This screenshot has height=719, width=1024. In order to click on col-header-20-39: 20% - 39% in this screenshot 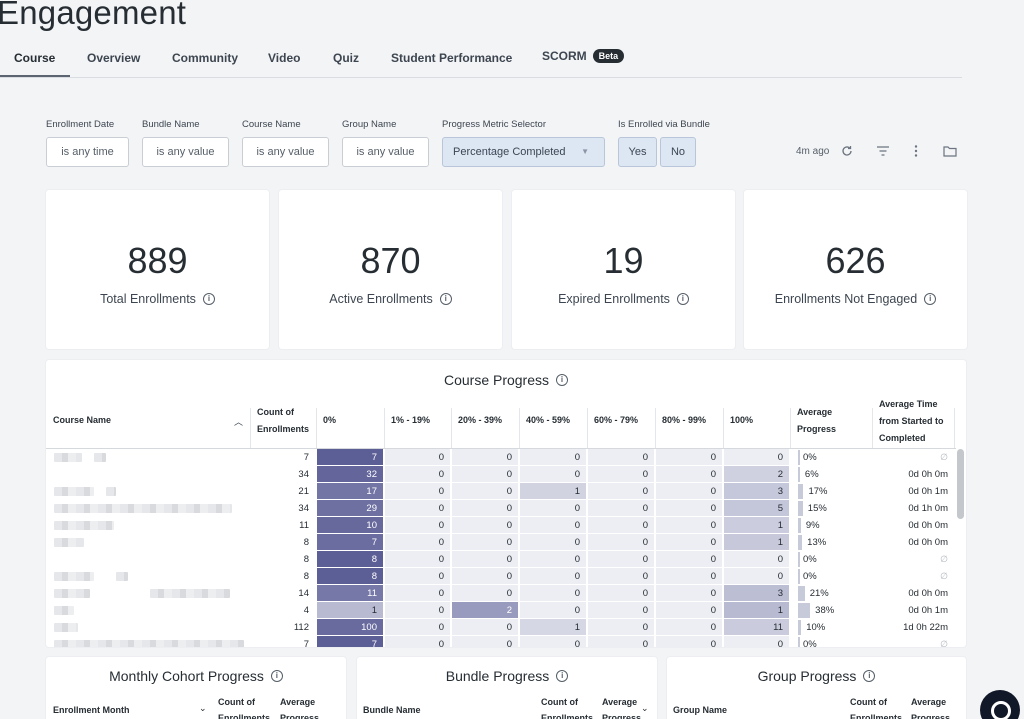, I will do `click(480, 420)`.